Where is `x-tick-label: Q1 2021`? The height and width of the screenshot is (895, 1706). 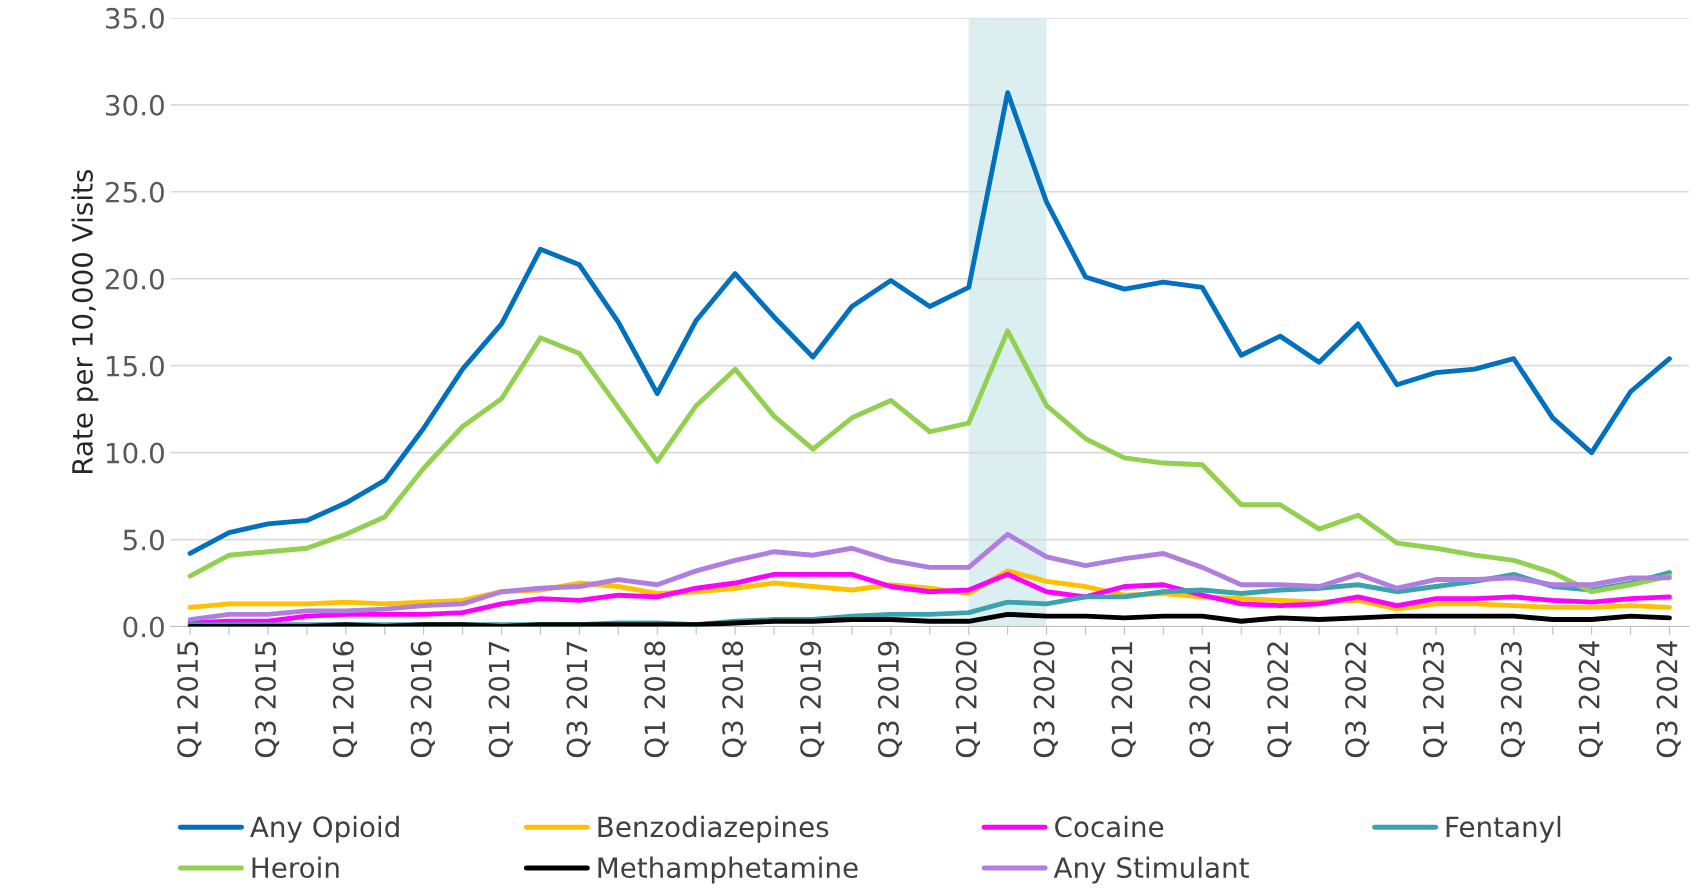
x-tick-label: Q1 2021 is located at coordinates (1123, 700).